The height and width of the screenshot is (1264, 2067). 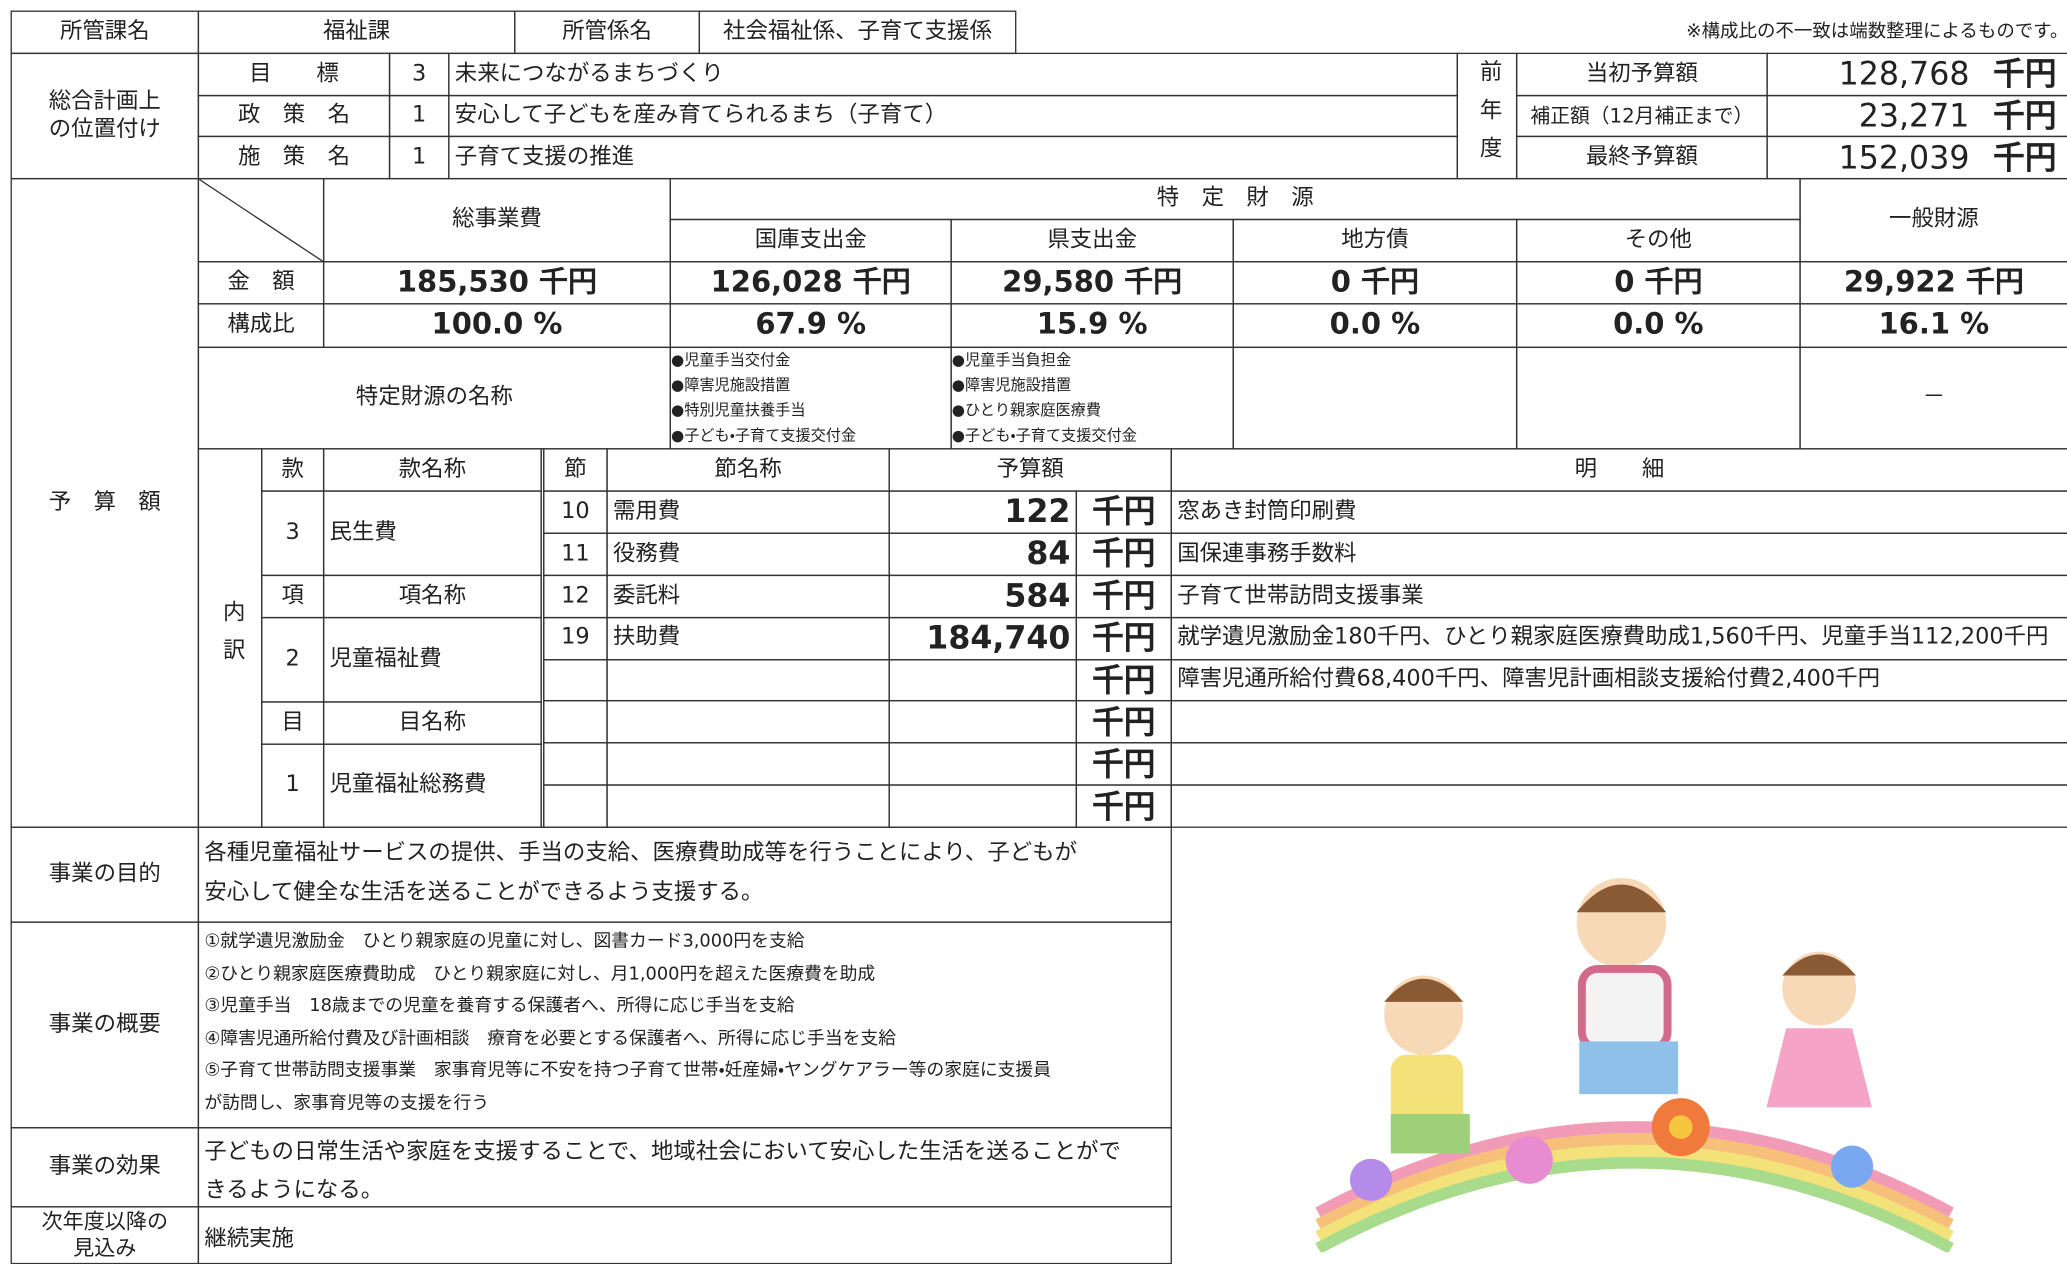 I want to click on cell: 児童福祉総務費, so click(x=432, y=785).